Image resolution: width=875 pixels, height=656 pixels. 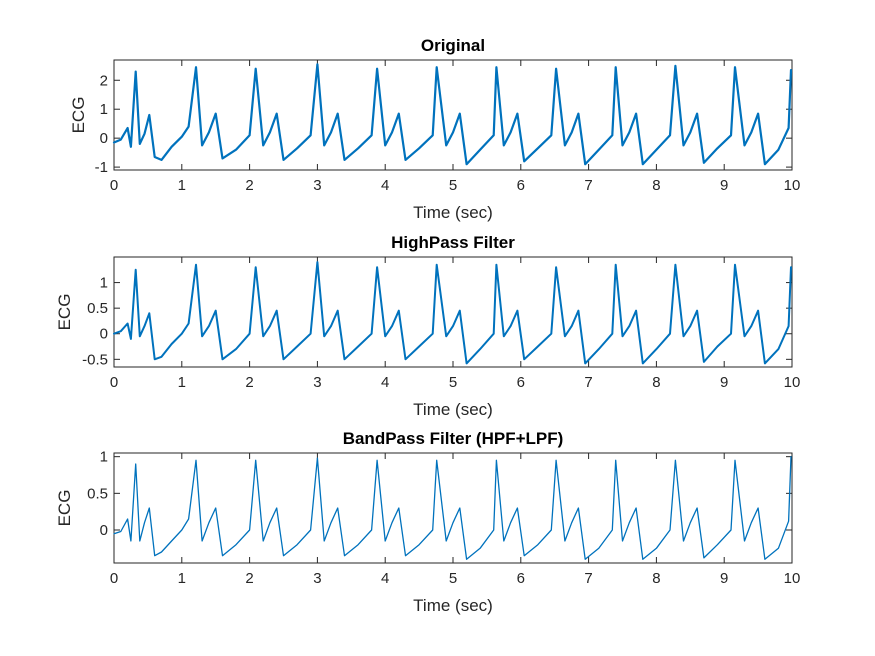 What do you see at coordinates (453, 242) in the screenshot?
I see `chart-title: HighPass Filter` at bounding box center [453, 242].